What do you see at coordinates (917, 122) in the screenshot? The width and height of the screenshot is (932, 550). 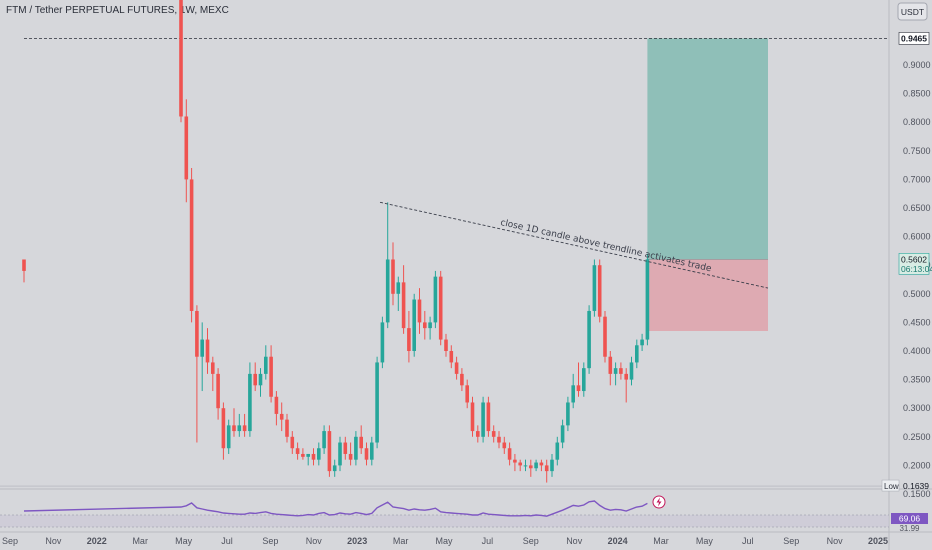 I see `price-tick-label: 0.8000` at bounding box center [917, 122].